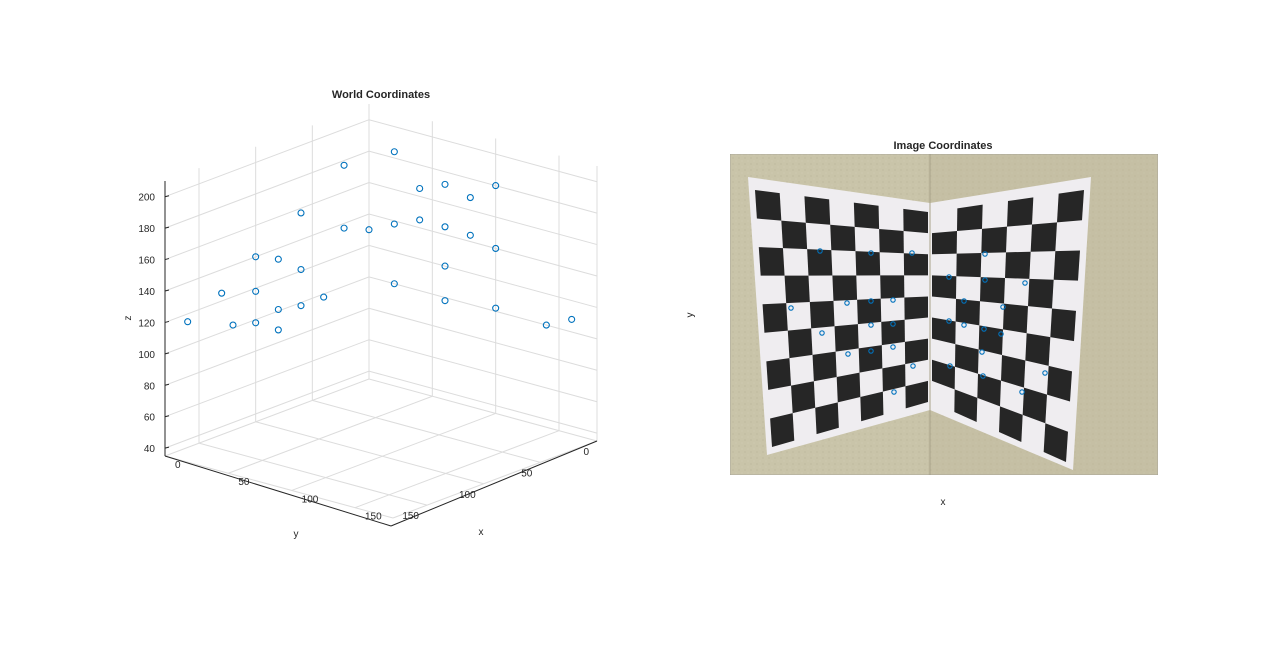 The width and height of the screenshot is (1280, 653). What do you see at coordinates (467, 495) in the screenshot?
I see `y-tick-label: 100` at bounding box center [467, 495].